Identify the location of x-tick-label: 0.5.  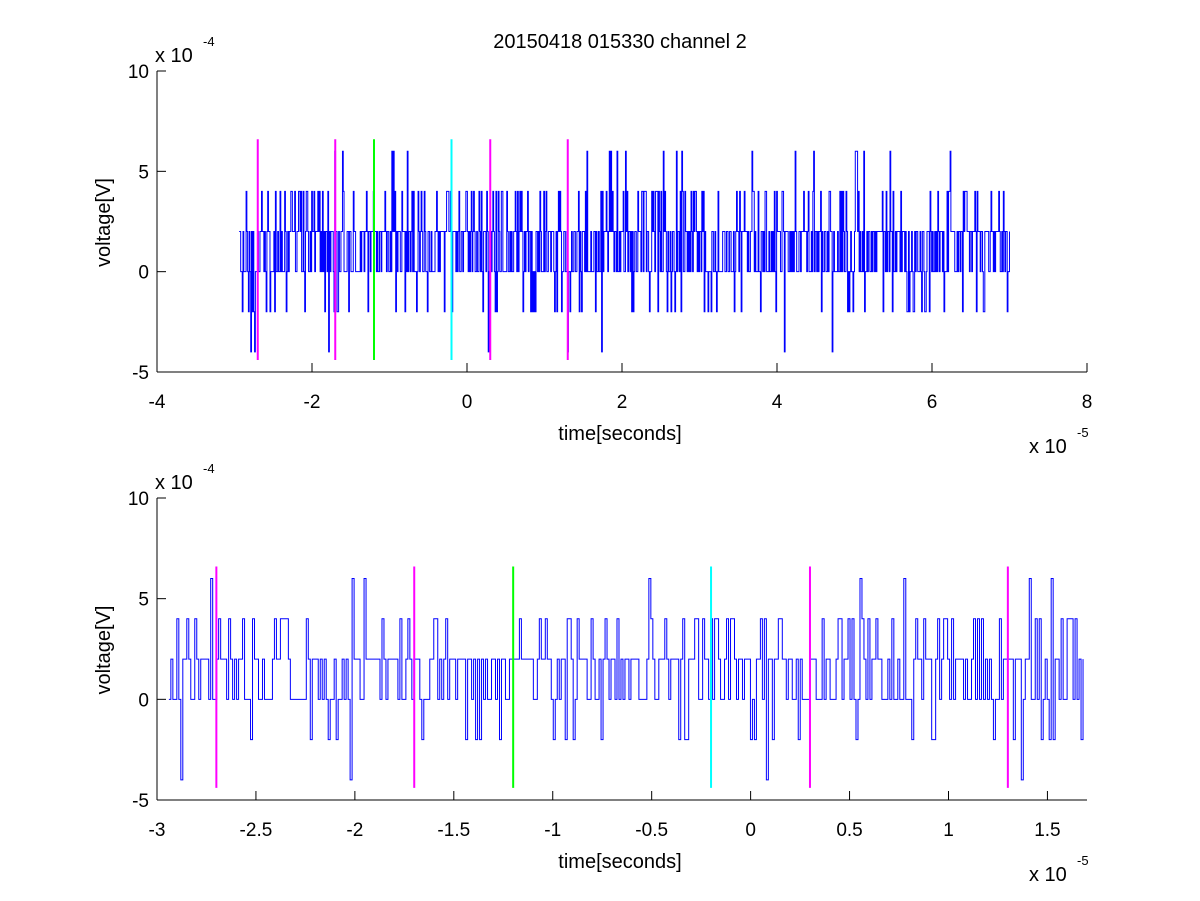
(849, 830).